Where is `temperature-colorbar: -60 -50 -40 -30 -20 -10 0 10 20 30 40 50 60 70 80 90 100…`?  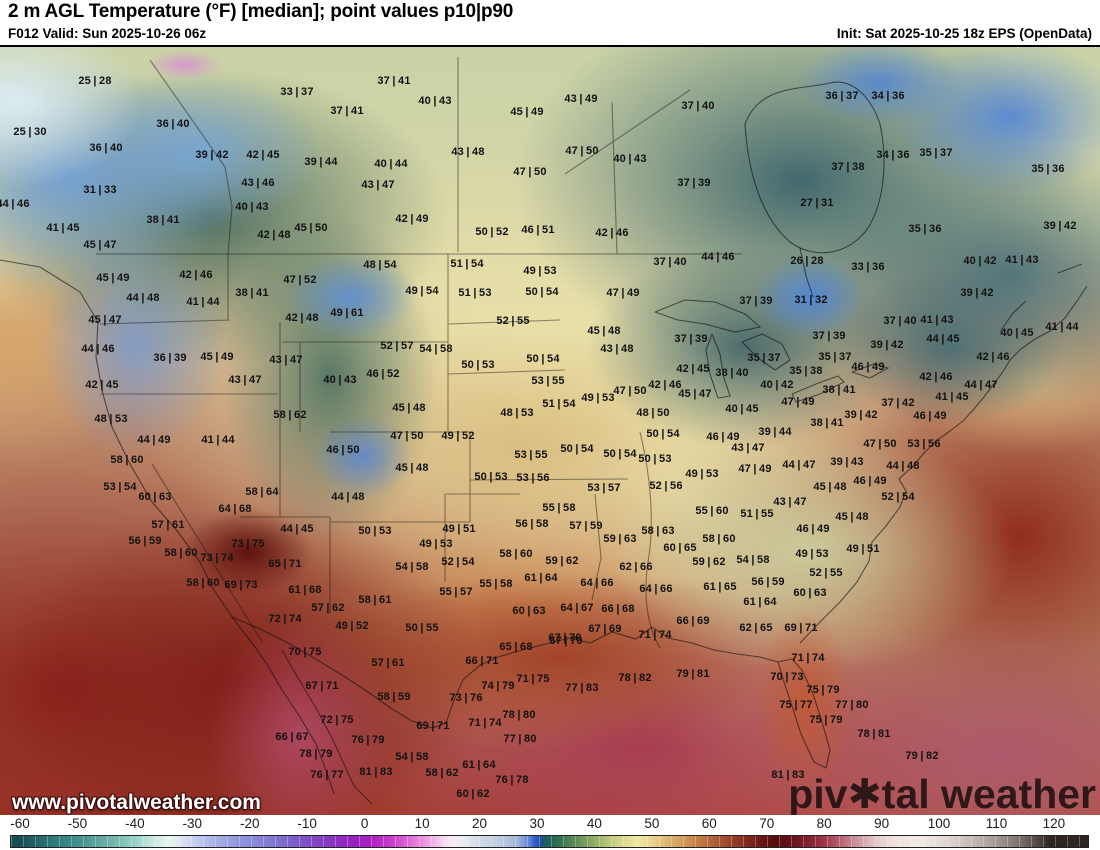 temperature-colorbar: -60 -50 -40 -30 -20 -10 0 10 20 30 40 50 60 70 80 90 100… is located at coordinates (550, 832).